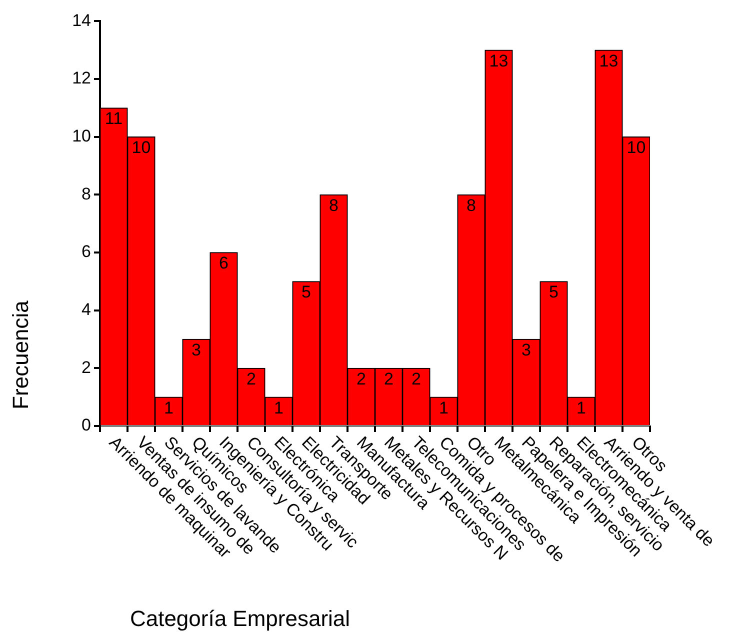 This screenshot has height=641, width=749. I want to click on y-tick-label: 6, so click(86, 252).